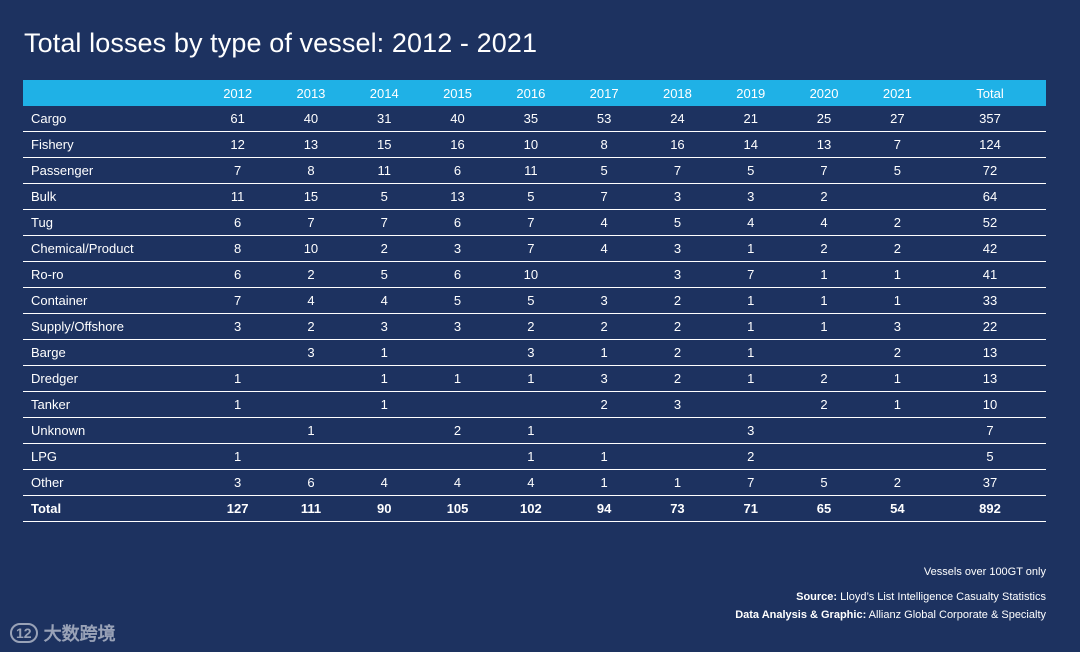 The width and height of the screenshot is (1080, 652). What do you see at coordinates (897, 508) in the screenshot?
I see `value-cell: 54` at bounding box center [897, 508].